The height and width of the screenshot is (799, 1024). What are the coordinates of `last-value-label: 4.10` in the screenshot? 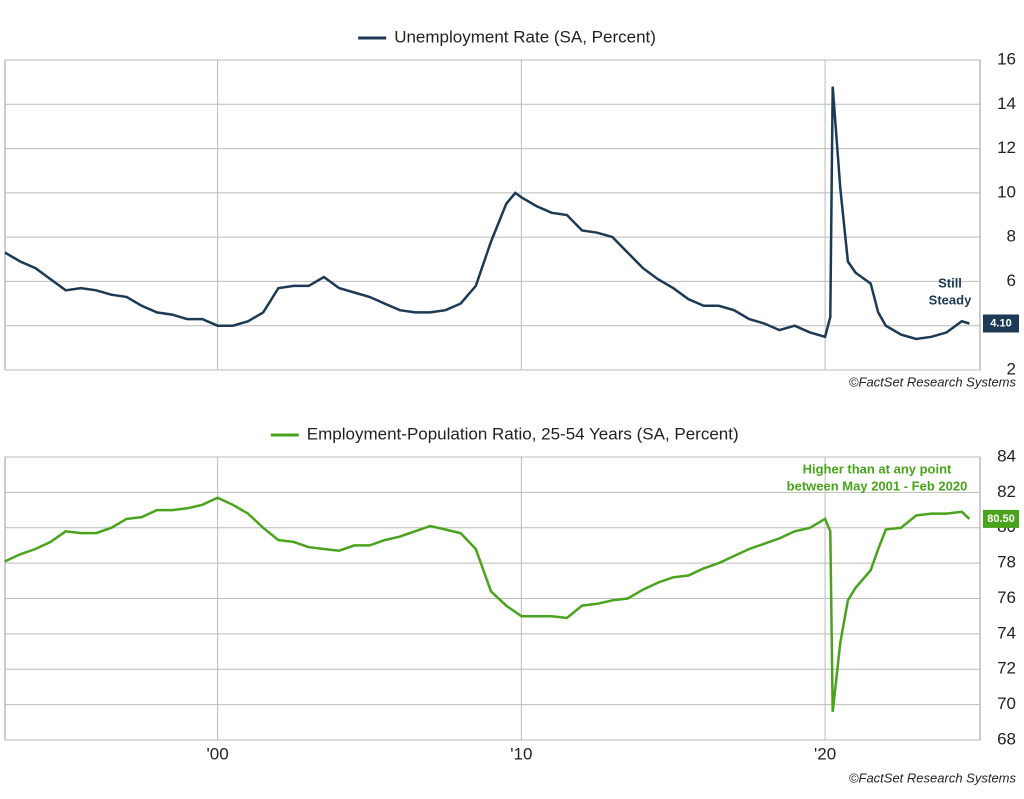 It's located at (1000, 323).